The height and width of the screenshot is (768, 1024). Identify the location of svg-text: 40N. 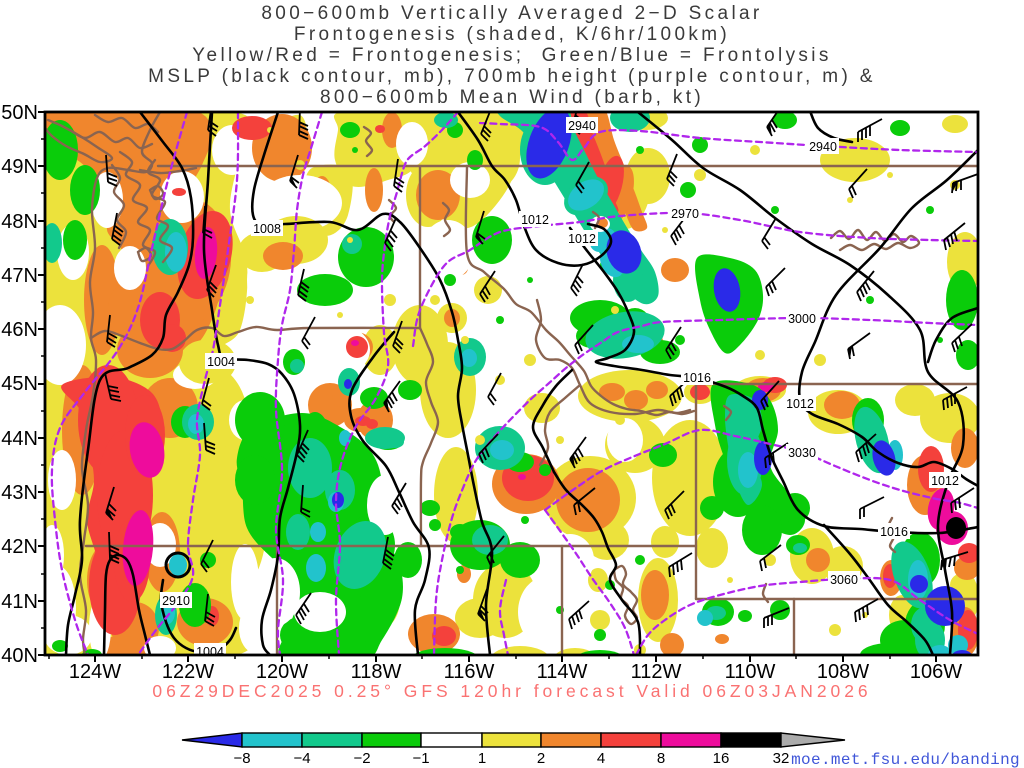
(19, 656).